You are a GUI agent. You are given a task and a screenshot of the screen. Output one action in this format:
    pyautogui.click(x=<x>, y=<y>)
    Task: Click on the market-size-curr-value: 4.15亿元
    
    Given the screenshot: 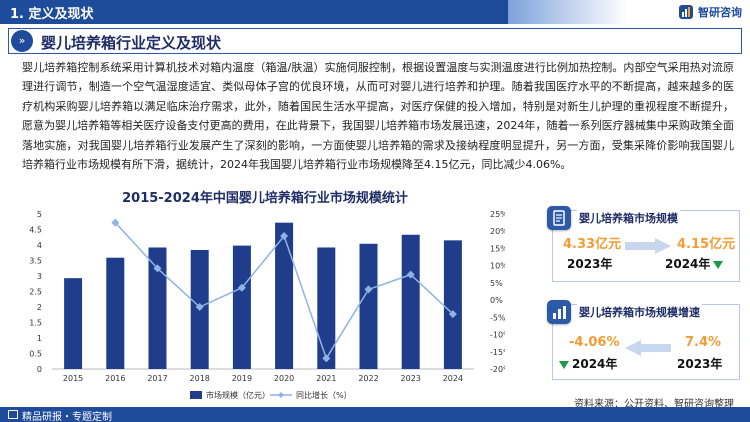 What is the action you would take?
    pyautogui.click(x=706, y=244)
    